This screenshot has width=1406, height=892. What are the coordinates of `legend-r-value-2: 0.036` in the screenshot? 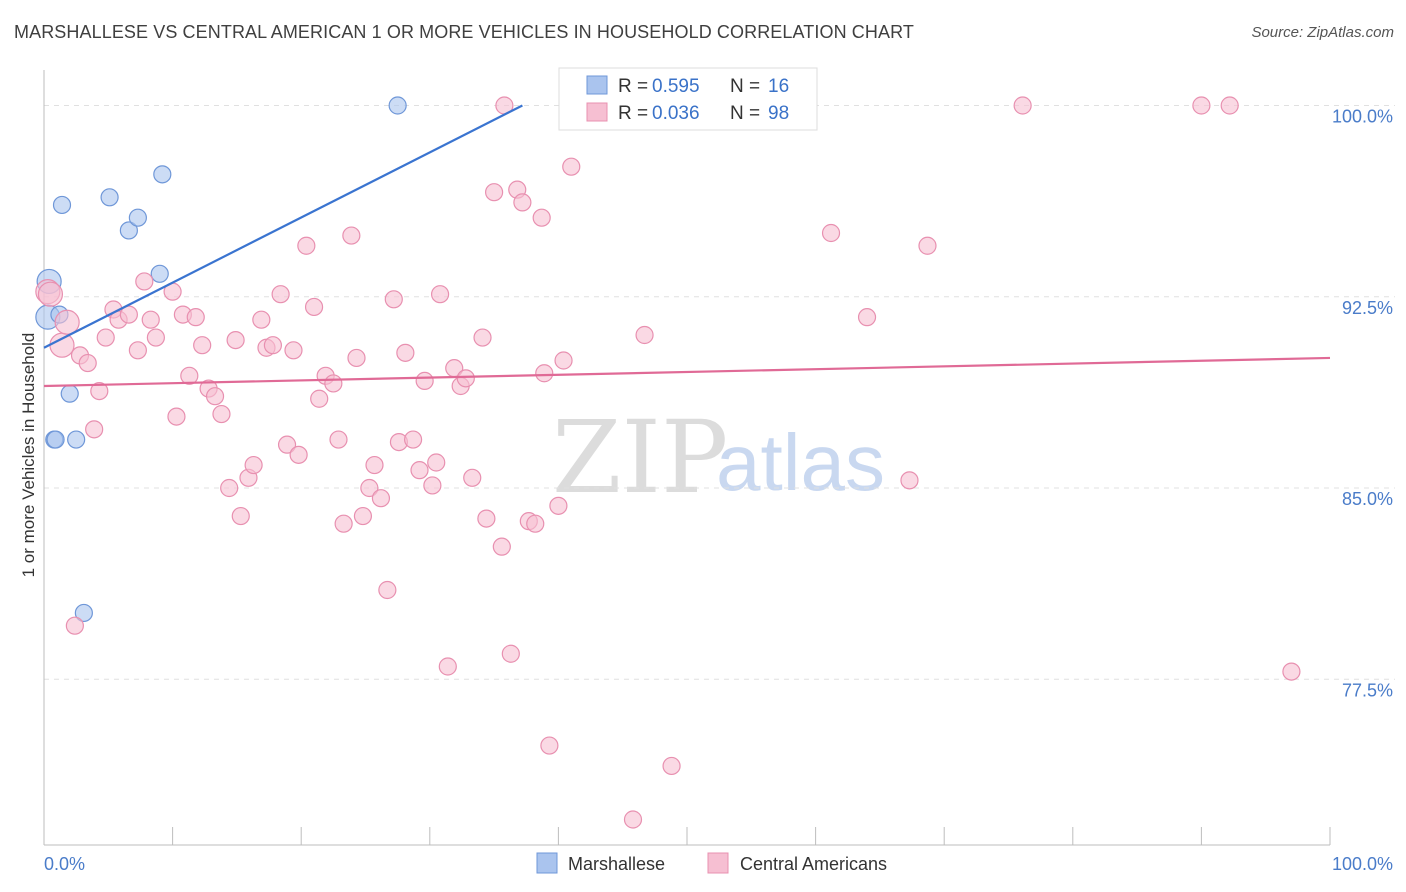 It's located at (676, 113).